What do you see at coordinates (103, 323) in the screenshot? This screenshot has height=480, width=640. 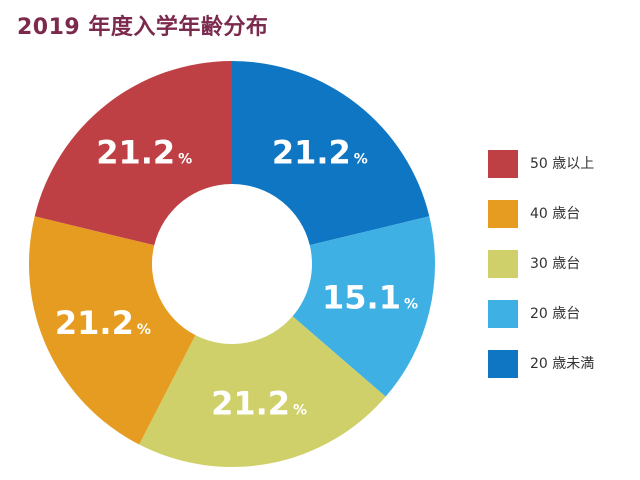 I see `slice-label-2: 21.2%` at bounding box center [103, 323].